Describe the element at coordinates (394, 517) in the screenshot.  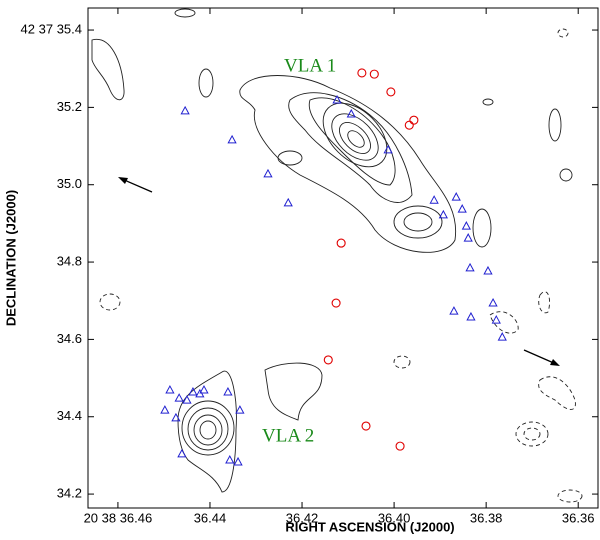
I see `x-tick-label: 36.40` at that location.